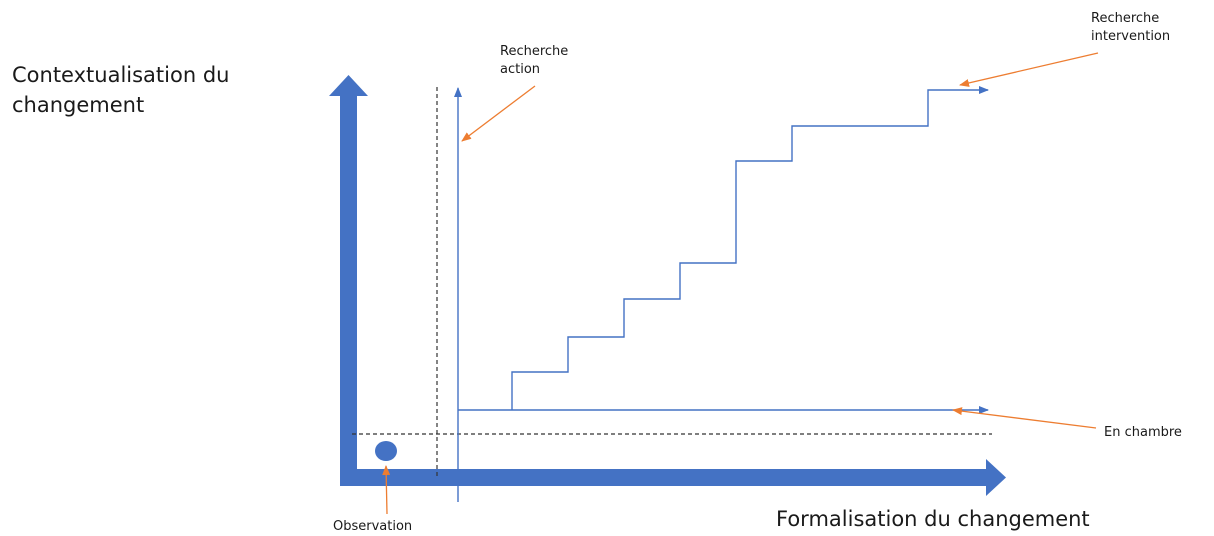 The width and height of the screenshot is (1214, 536). What do you see at coordinates (664, 477) in the screenshot?
I see `x-axis-shaft` at bounding box center [664, 477].